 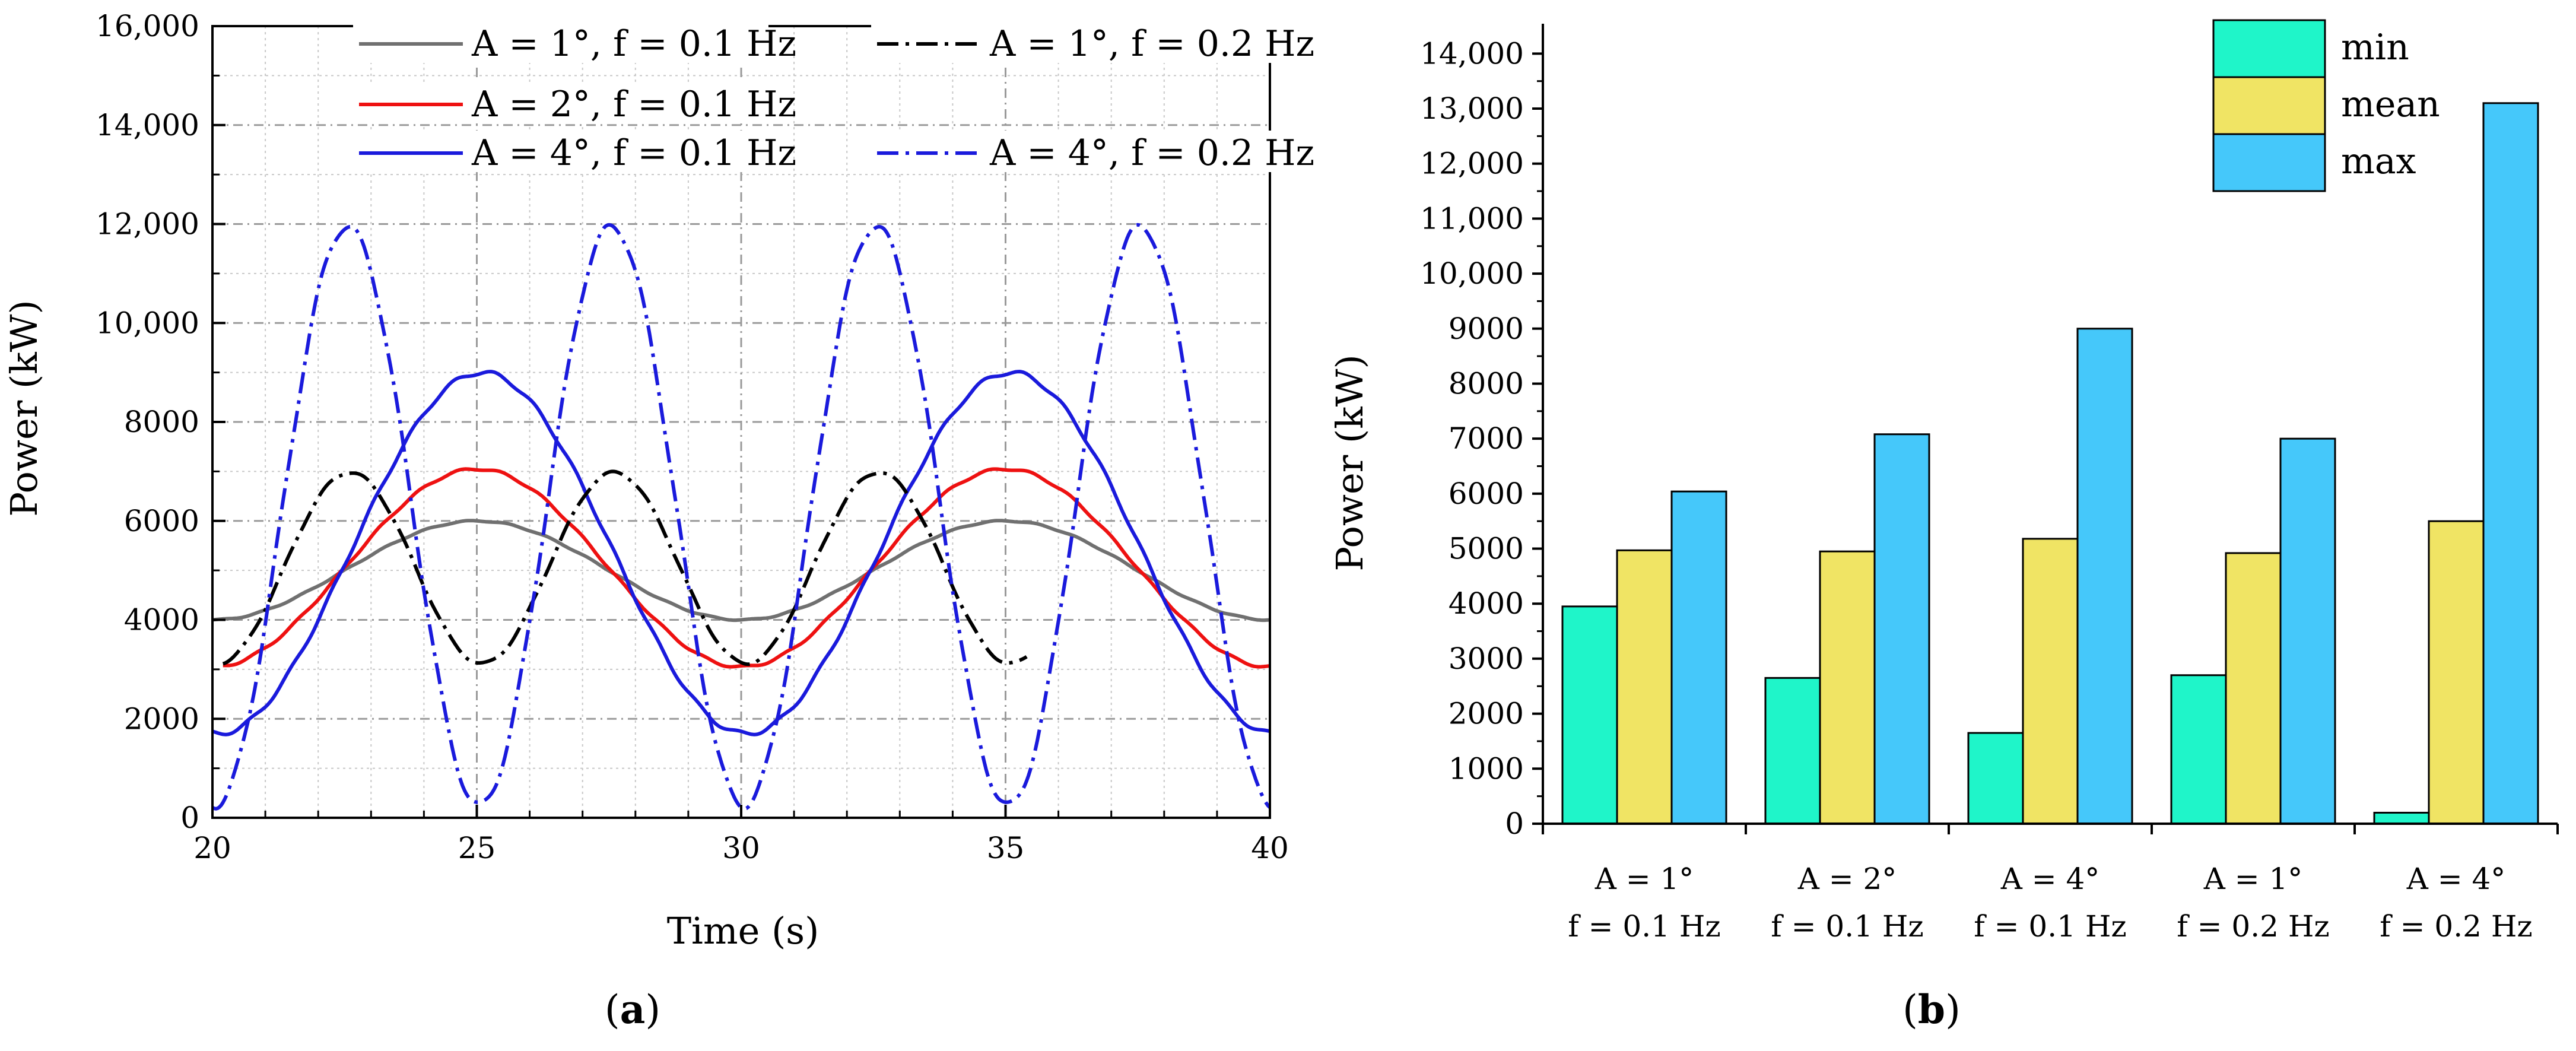 What do you see at coordinates (24, 408) in the screenshot?
I see `y-axis-title-a: Power (kW)` at bounding box center [24, 408].